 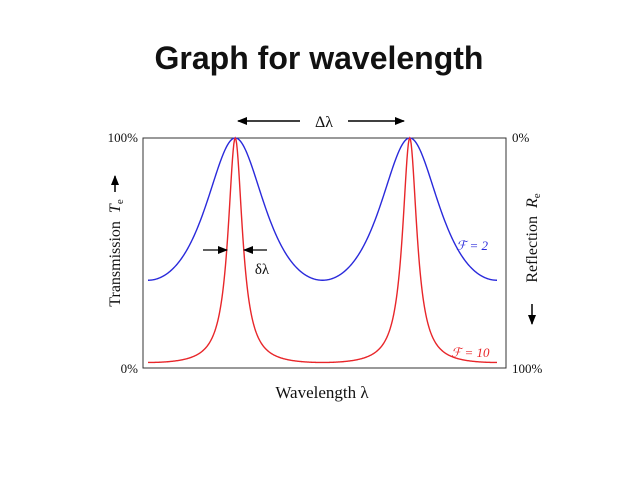 I want to click on left-axis-label-symbol: T, so click(x=115, y=208).